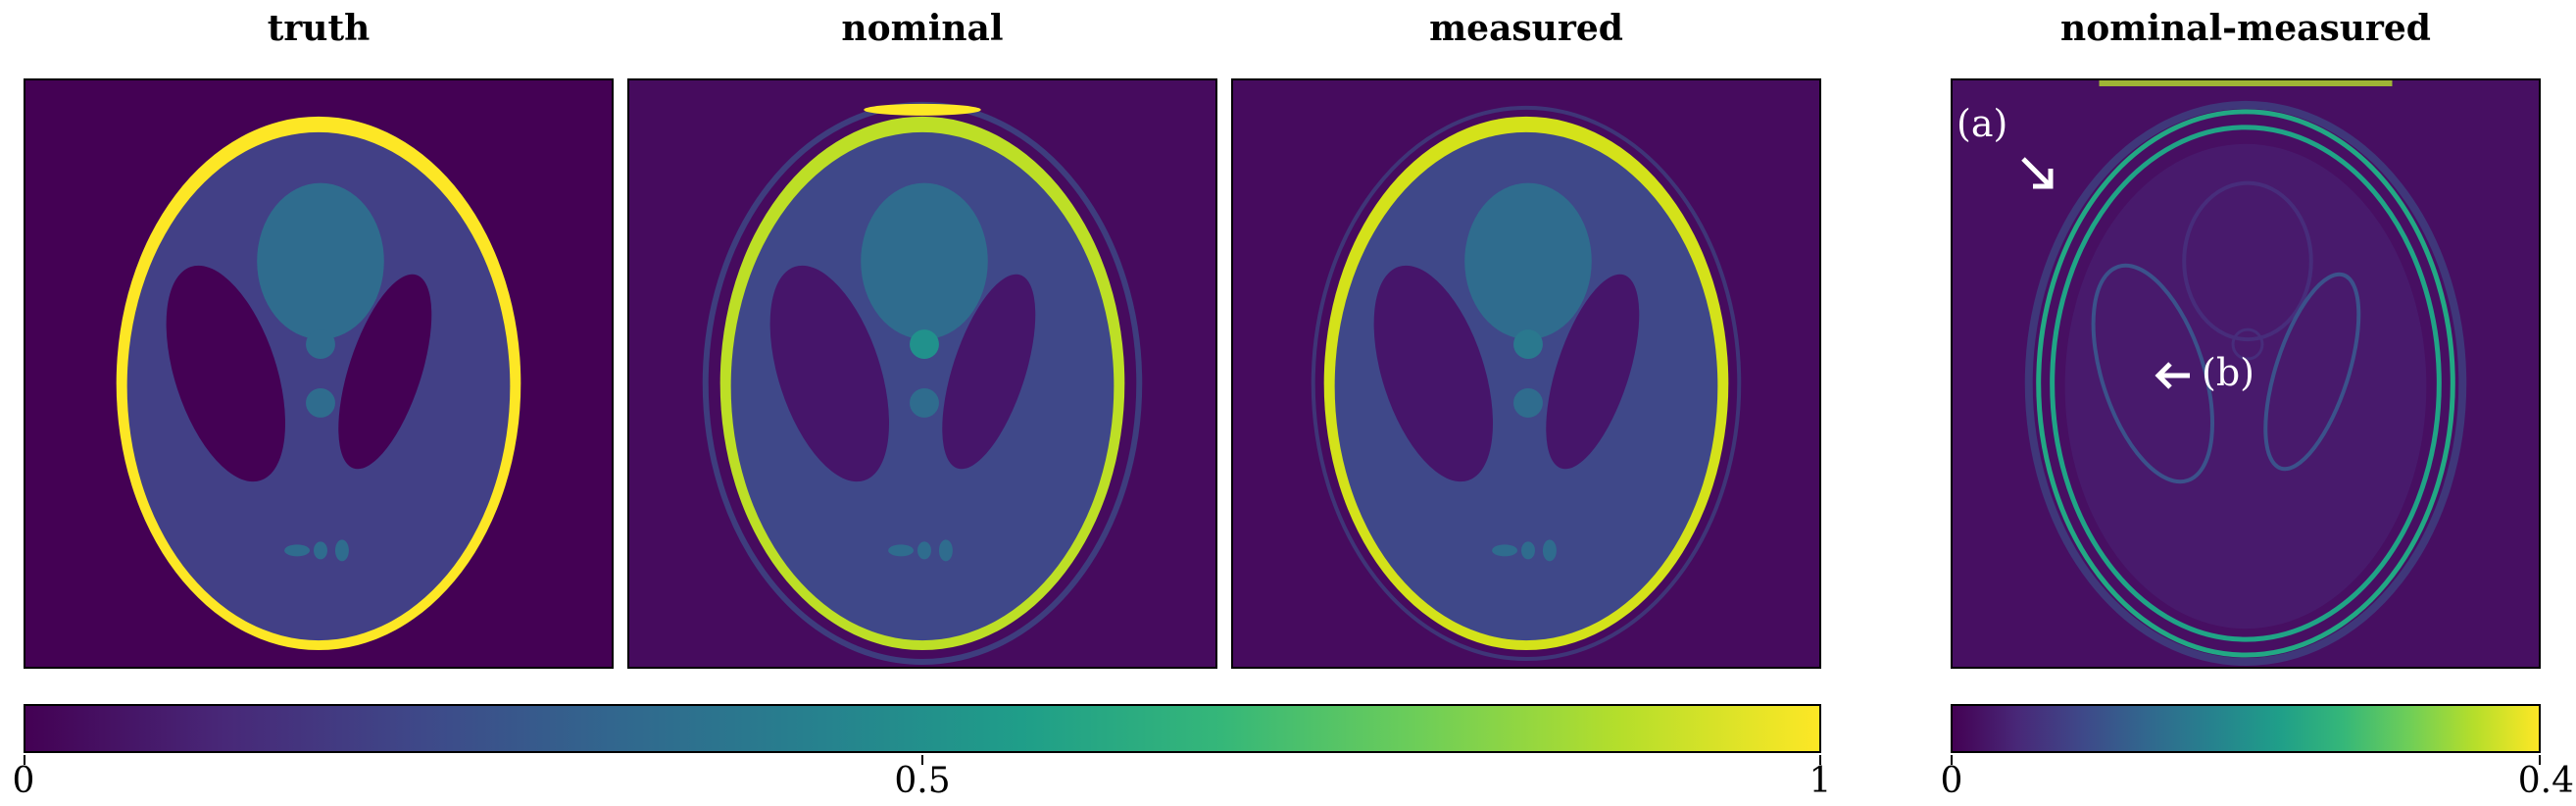 This screenshot has width=2576, height=806. Describe the element at coordinates (922, 760) in the screenshot. I see `colorbar-0-1-tick-0.5` at that location.